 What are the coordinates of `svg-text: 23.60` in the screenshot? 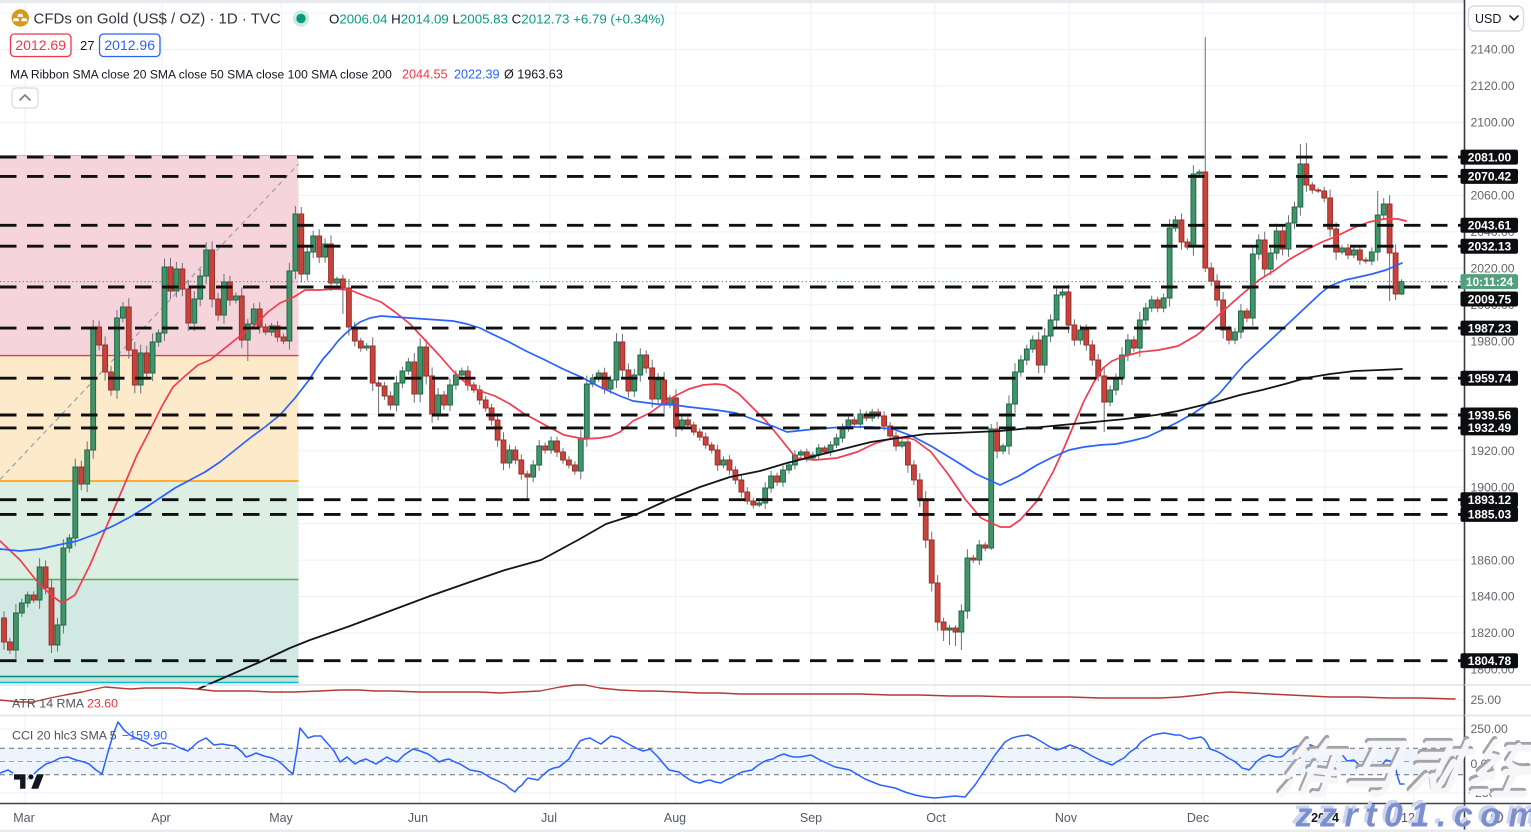 It's located at (102, 704).